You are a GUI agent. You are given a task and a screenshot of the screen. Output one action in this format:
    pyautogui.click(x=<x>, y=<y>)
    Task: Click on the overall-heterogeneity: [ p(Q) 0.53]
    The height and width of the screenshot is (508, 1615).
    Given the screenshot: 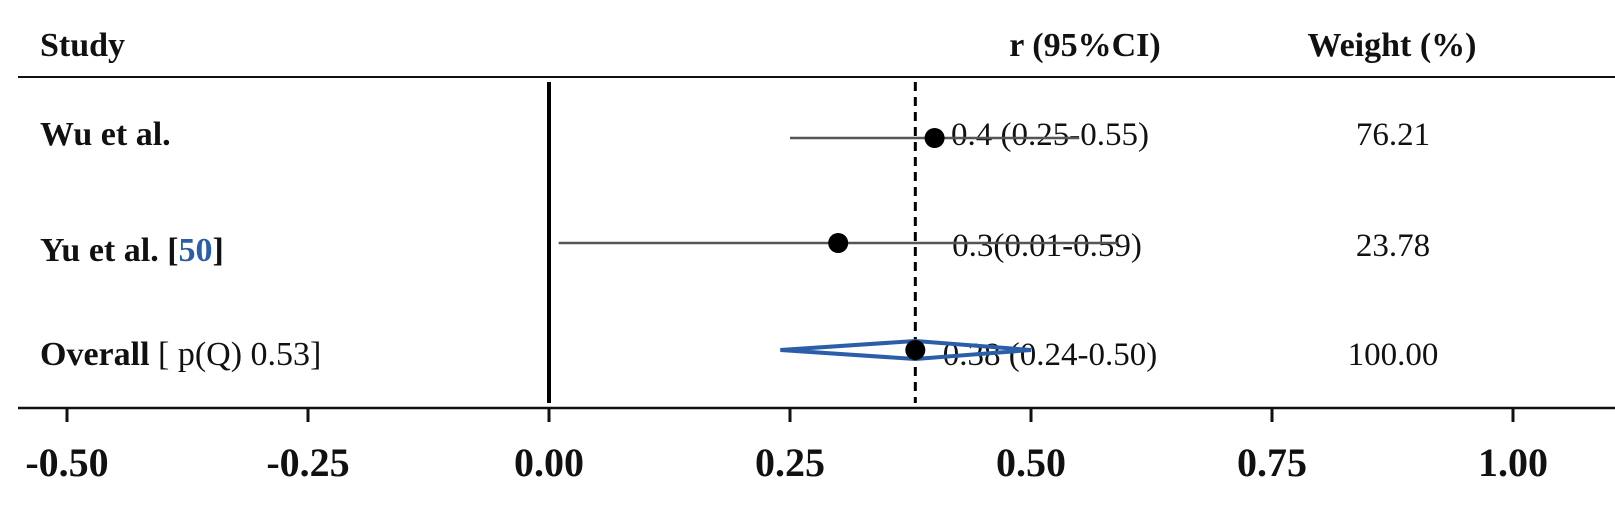 What is the action you would take?
    pyautogui.click(x=236, y=354)
    